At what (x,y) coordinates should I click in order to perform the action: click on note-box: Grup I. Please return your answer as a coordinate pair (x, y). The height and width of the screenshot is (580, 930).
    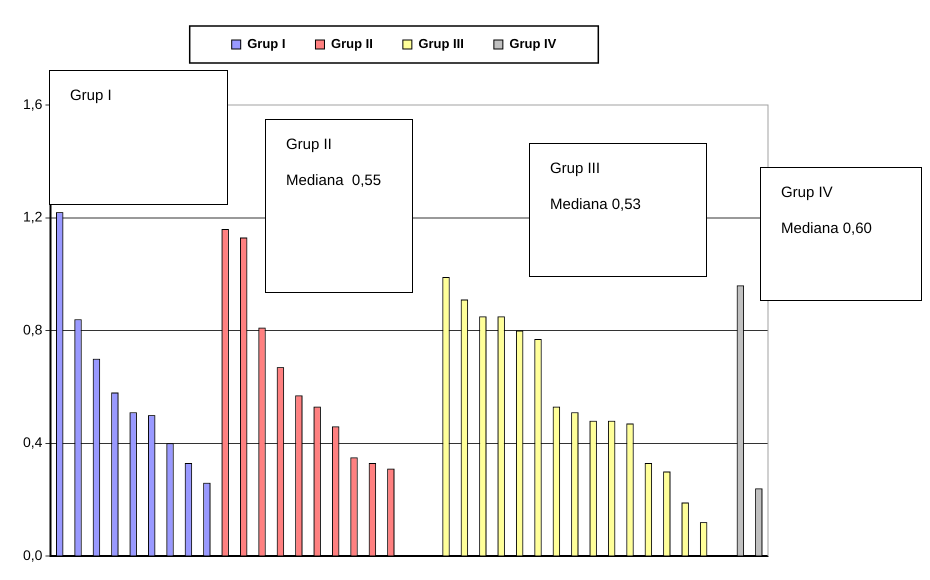
    Looking at the image, I should click on (138, 137).